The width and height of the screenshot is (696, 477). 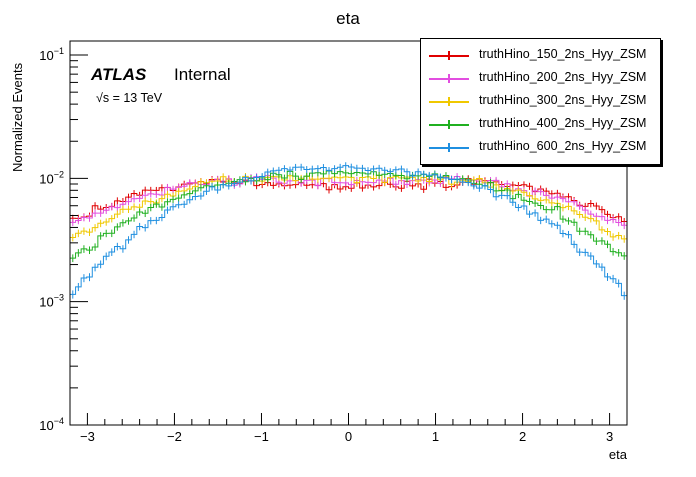 What do you see at coordinates (51, 424) in the screenshot?
I see `y-tick-label: 10⁻⁴` at bounding box center [51, 424].